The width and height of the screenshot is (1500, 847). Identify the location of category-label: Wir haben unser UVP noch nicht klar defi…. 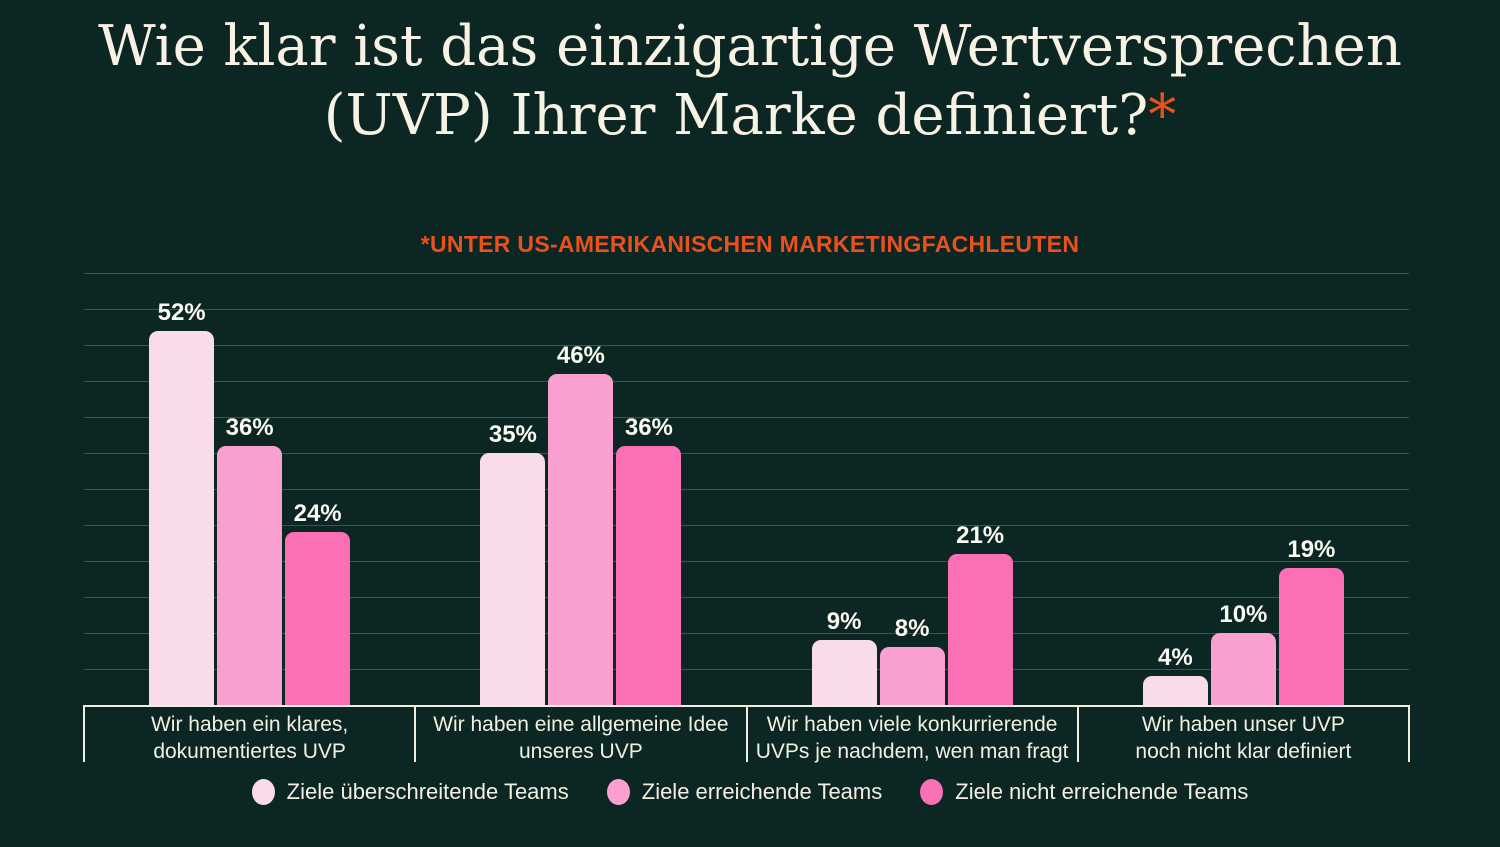
(1242, 735).